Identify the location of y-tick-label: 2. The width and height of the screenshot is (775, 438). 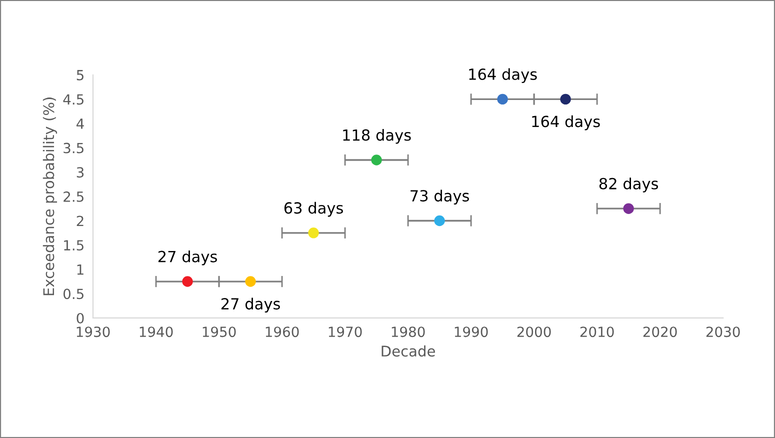
(80, 221).